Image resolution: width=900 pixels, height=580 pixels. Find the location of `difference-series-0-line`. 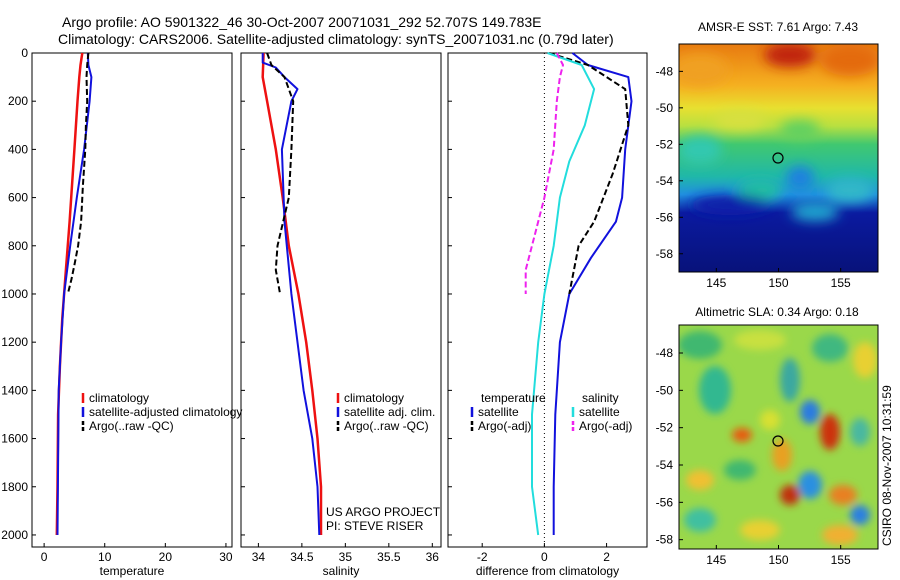

difference-series-0-line is located at coordinates (592, 293).